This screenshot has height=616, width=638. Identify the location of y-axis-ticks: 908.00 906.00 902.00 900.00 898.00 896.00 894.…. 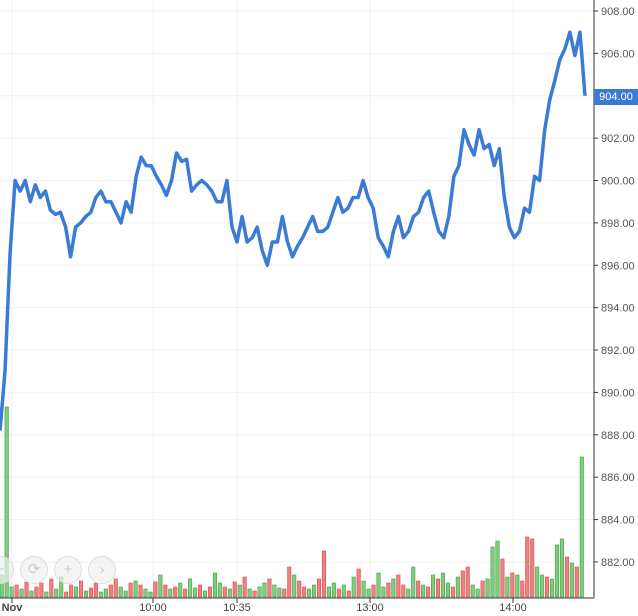
(614, 287).